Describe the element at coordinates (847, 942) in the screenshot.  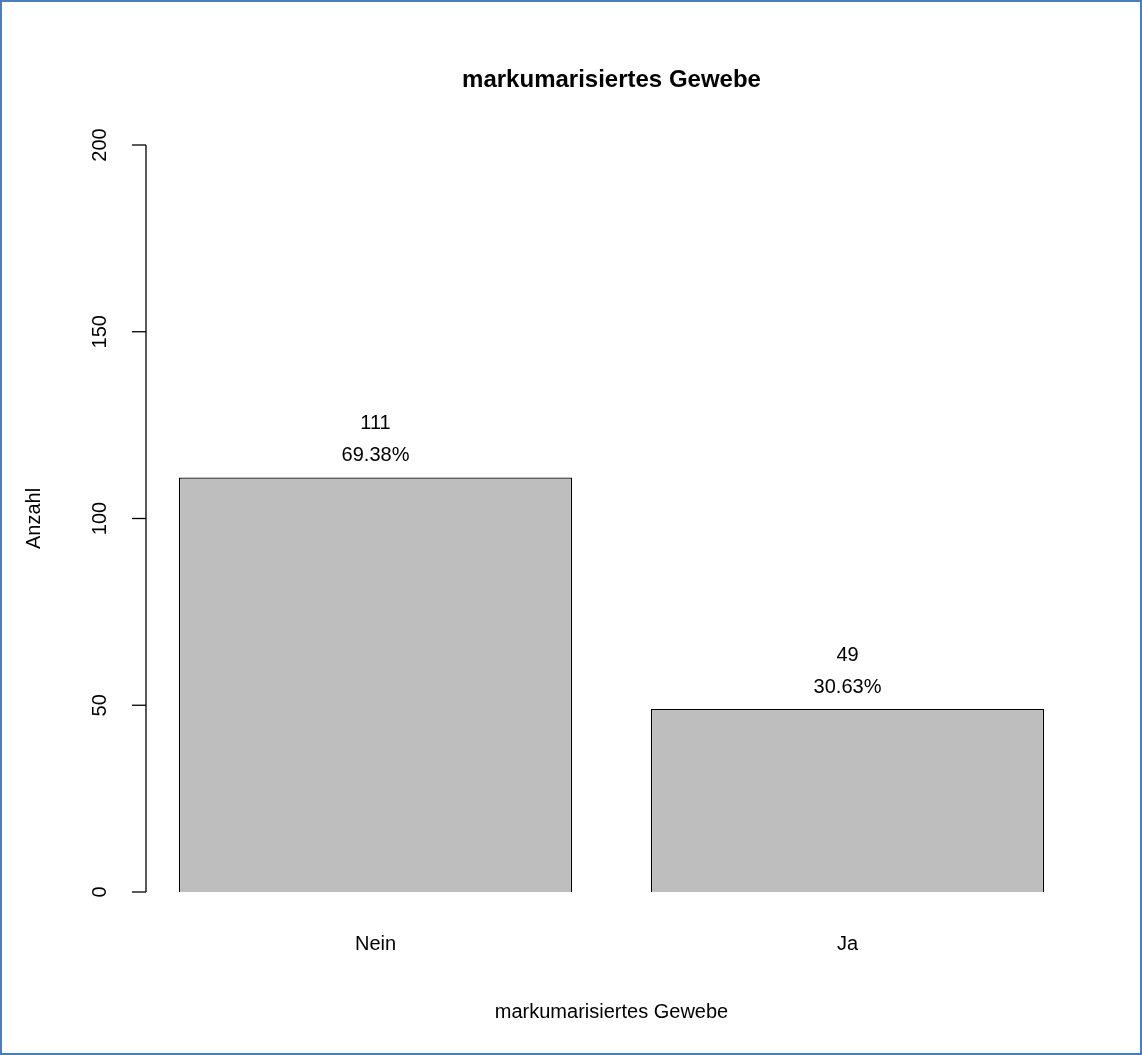
I see `x-tick-label: Ja` at that location.